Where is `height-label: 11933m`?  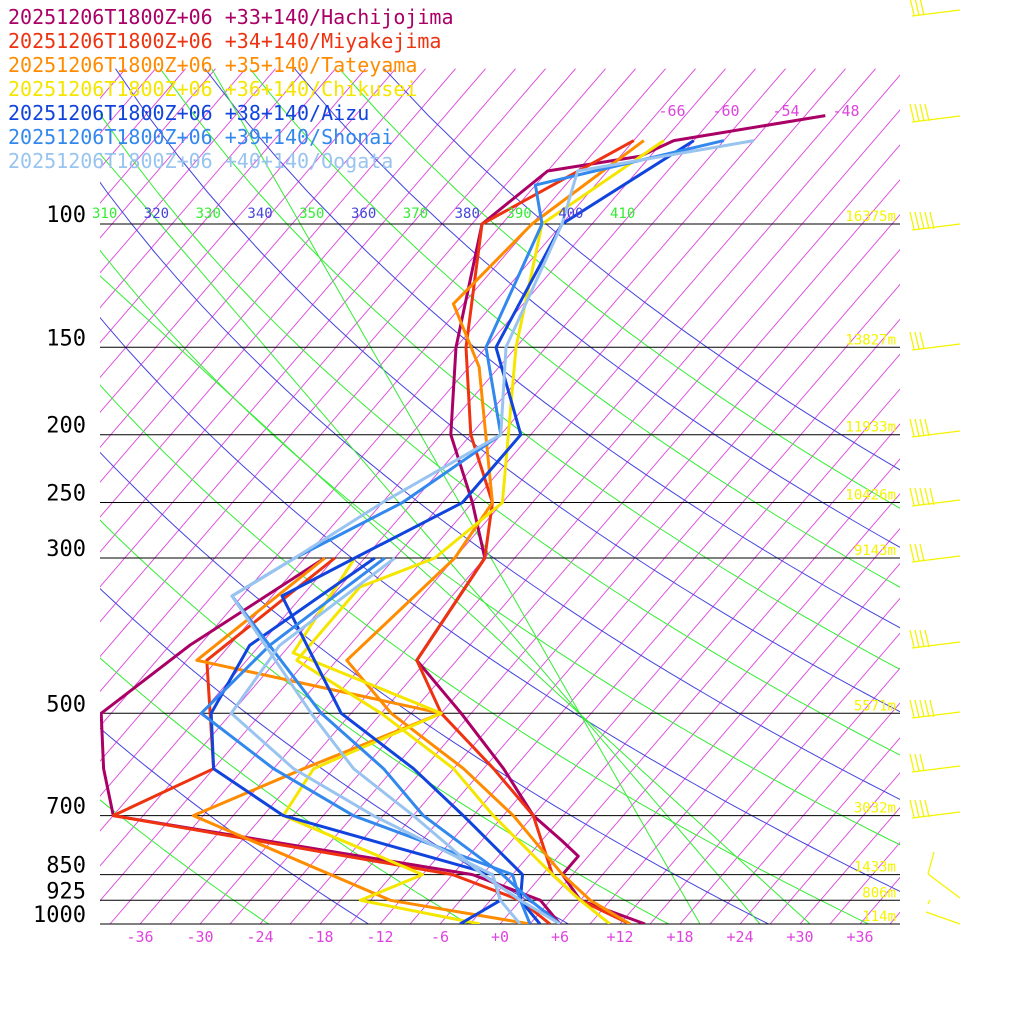 height-label: 11933m is located at coordinates (870, 428).